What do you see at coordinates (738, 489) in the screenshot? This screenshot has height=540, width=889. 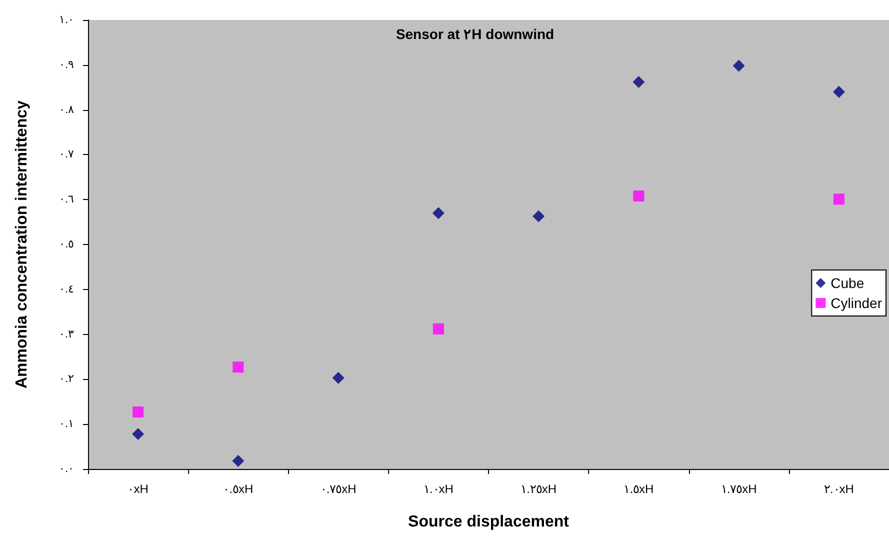 I see `x-tick-label: ١.٧٥xH` at bounding box center [738, 489].